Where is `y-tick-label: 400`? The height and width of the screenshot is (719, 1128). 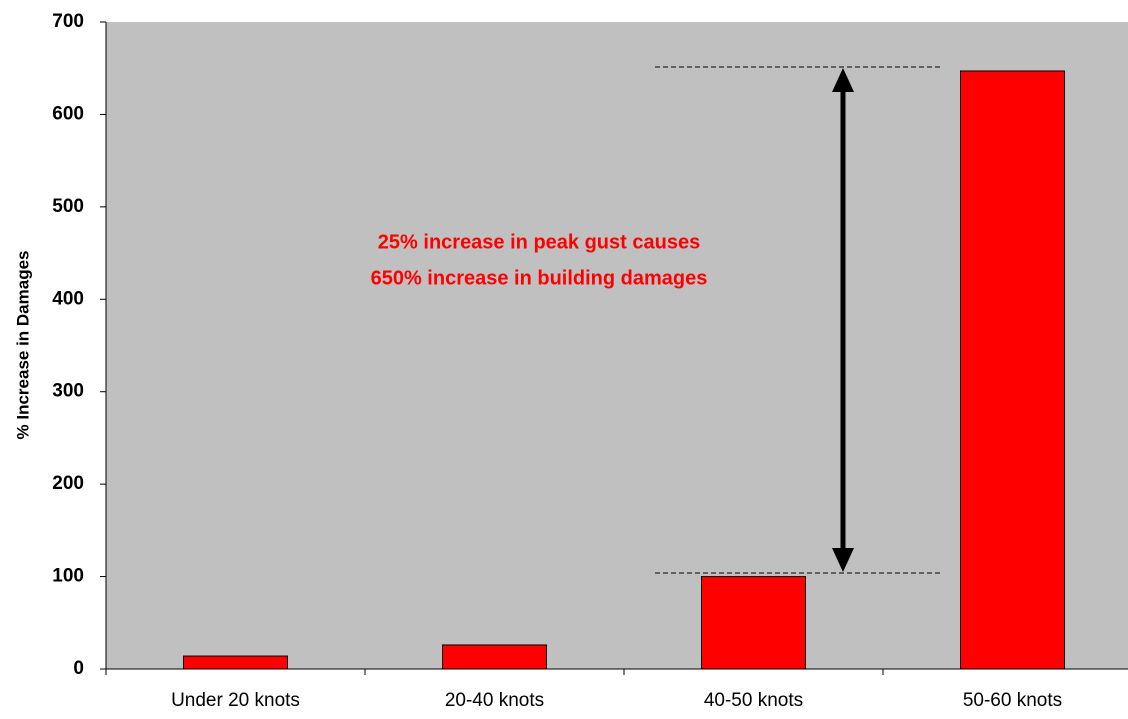
y-tick-label: 400 is located at coordinates (68, 298).